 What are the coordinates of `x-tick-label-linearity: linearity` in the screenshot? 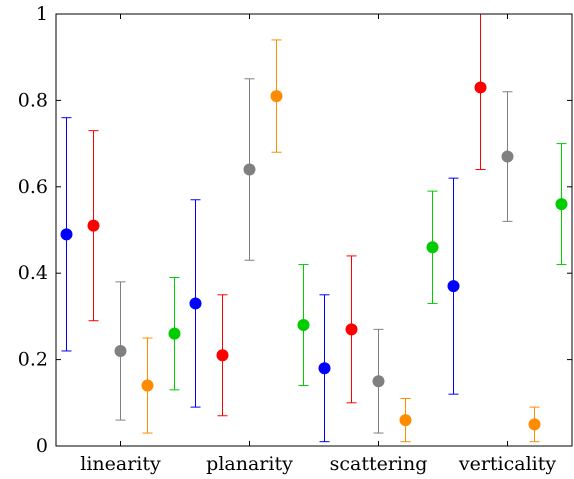 It's located at (120, 464).